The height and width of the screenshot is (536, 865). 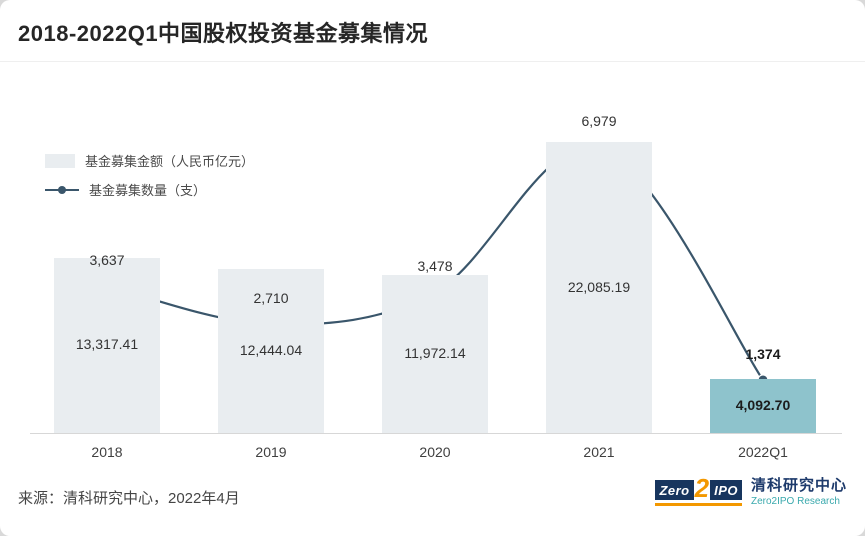 I want to click on x-tick-2019: 2019, so click(x=271, y=452).